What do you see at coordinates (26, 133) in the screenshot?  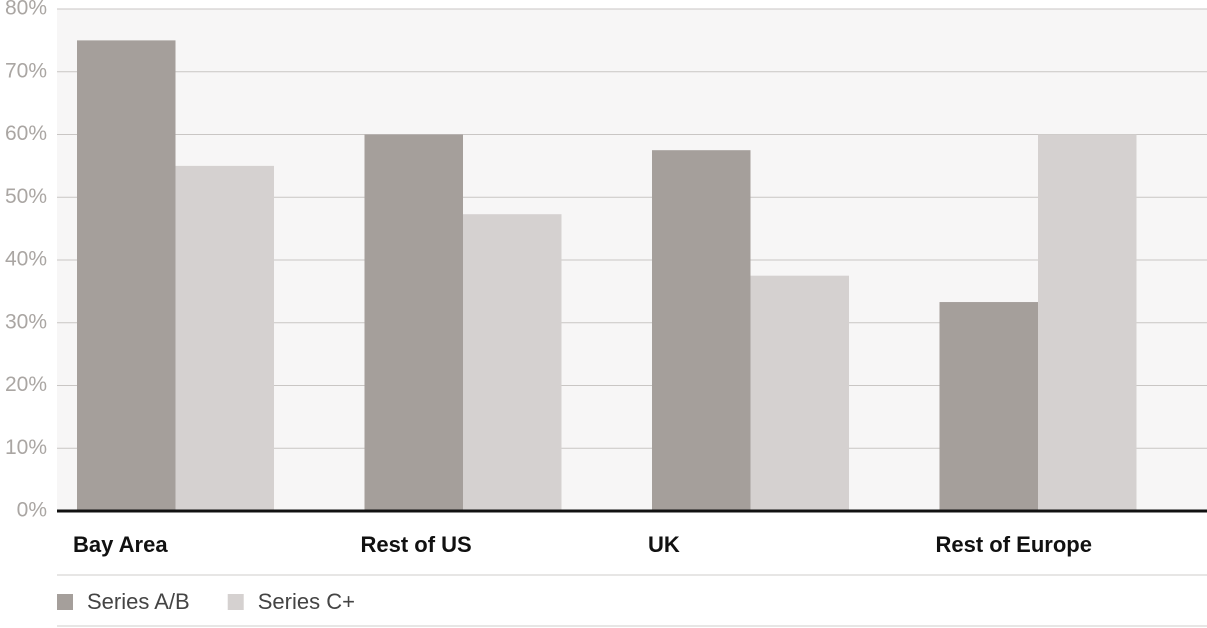 I see `y-tick-label: 60%` at bounding box center [26, 133].